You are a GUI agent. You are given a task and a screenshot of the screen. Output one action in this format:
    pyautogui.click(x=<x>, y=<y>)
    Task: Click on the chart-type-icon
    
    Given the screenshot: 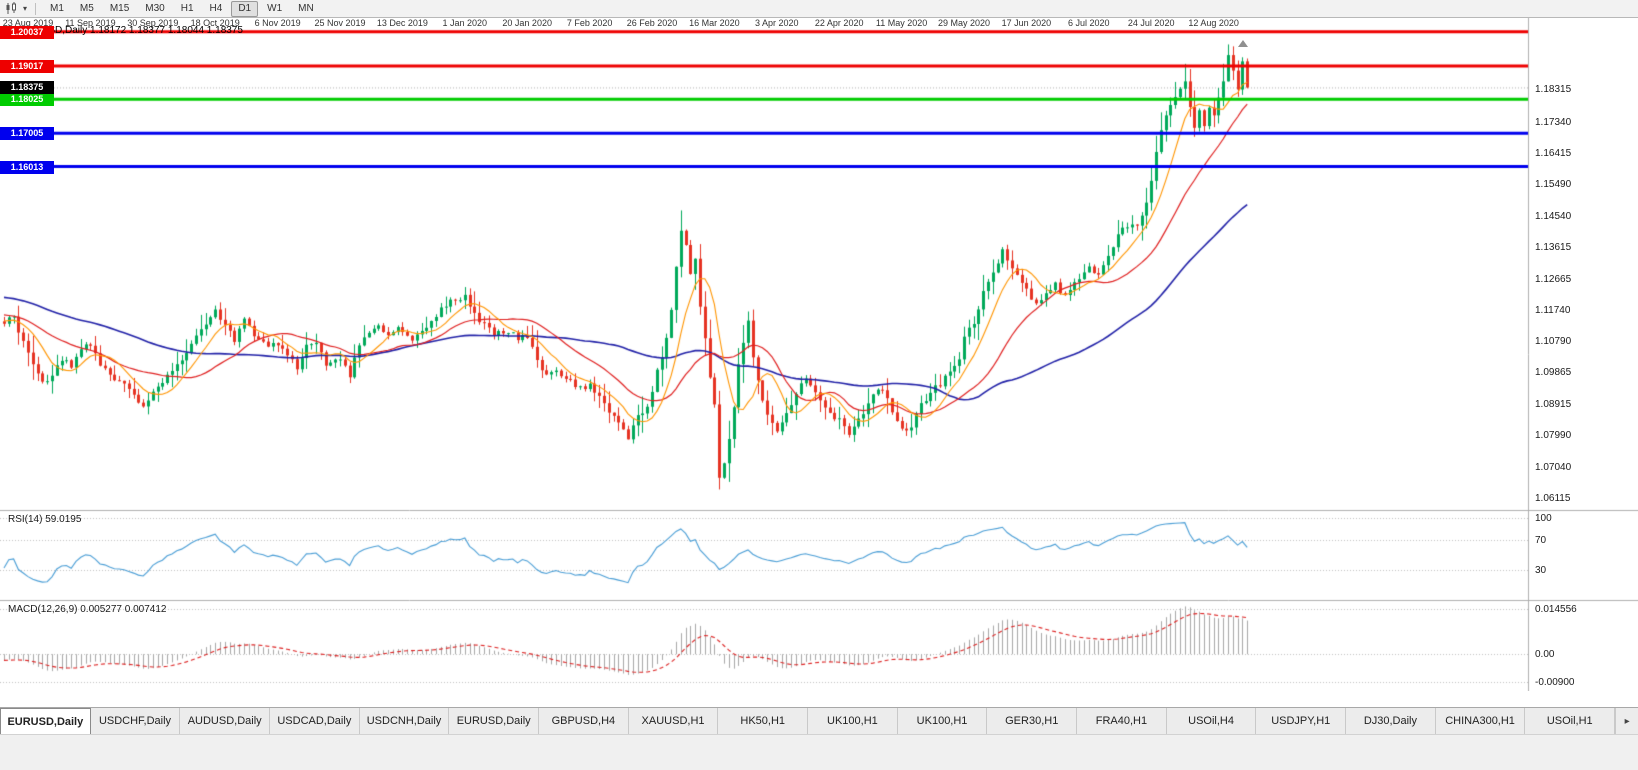 What is the action you would take?
    pyautogui.click(x=12, y=8)
    